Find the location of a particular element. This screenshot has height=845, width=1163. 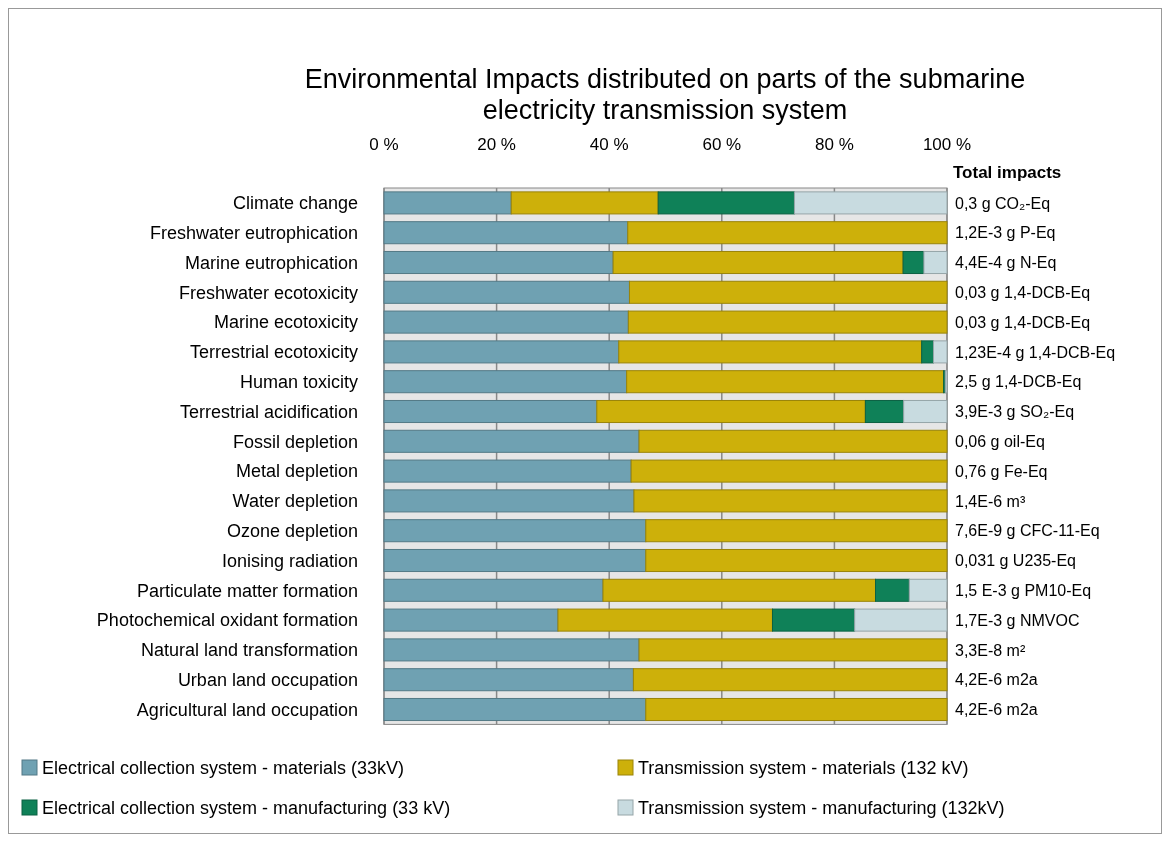

text: 3,3E-8 m² is located at coordinates (990, 650).